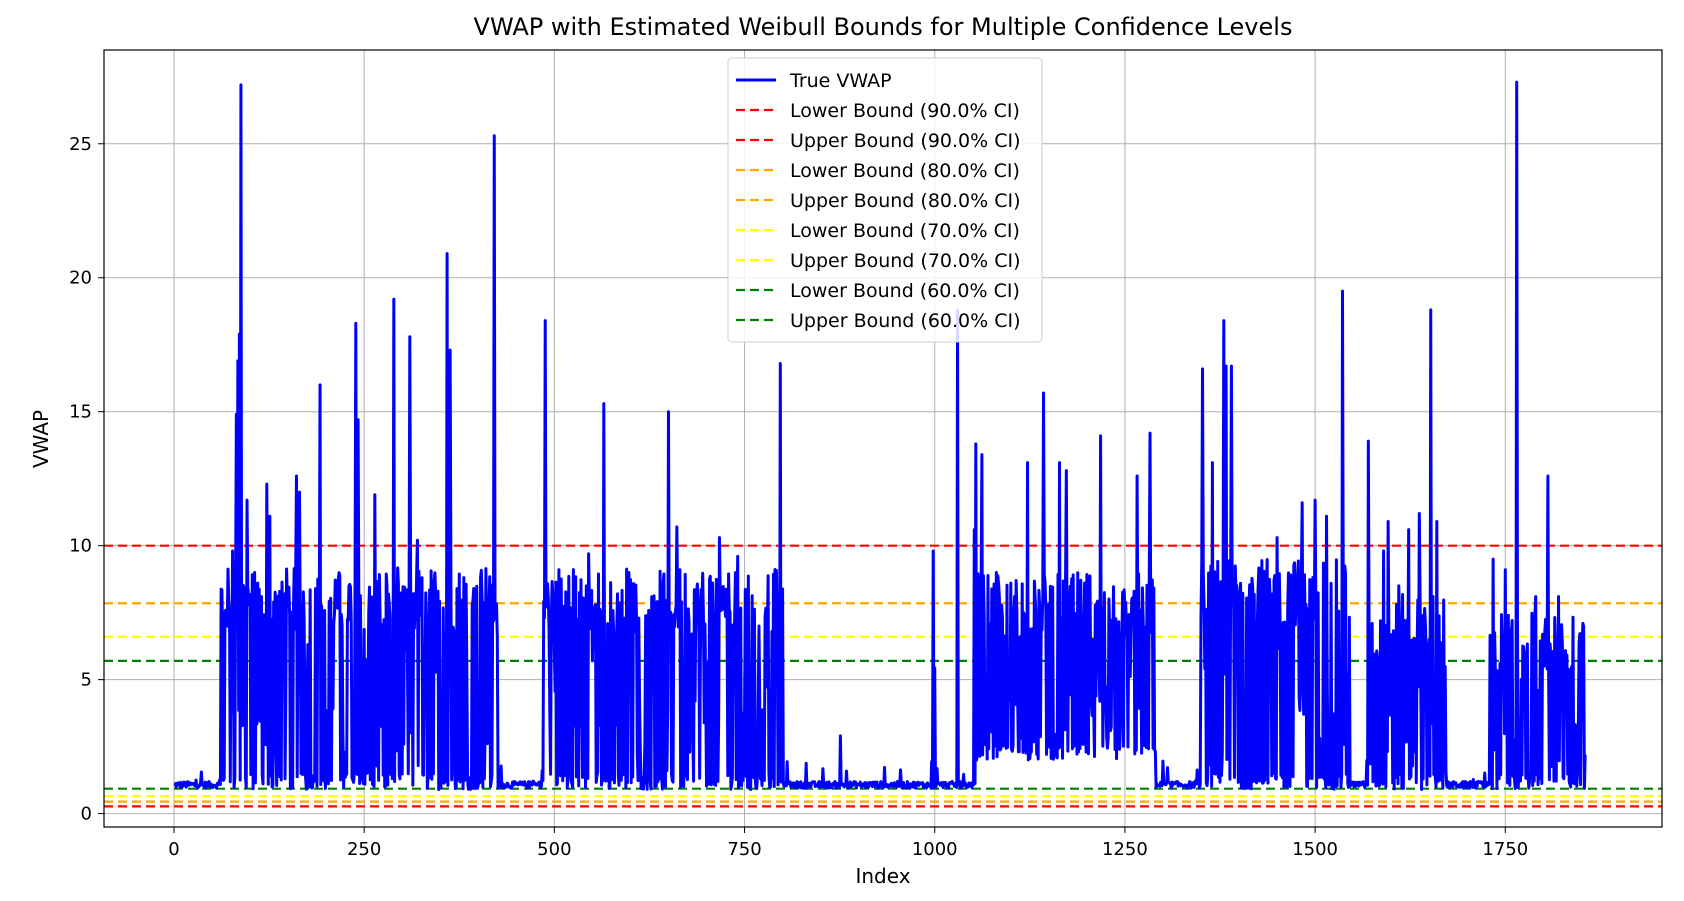  I want to click on x-tick-label: 1000, so click(935, 849).